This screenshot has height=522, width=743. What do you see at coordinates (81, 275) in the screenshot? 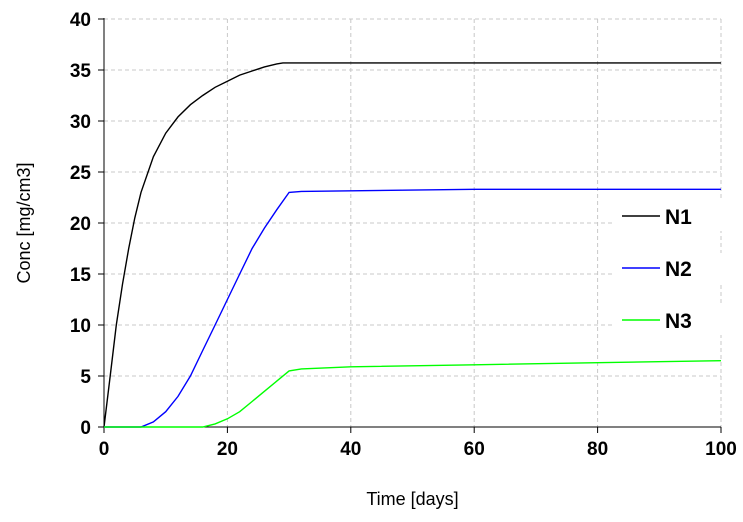
I see `y-tick-label: 15` at bounding box center [81, 275].